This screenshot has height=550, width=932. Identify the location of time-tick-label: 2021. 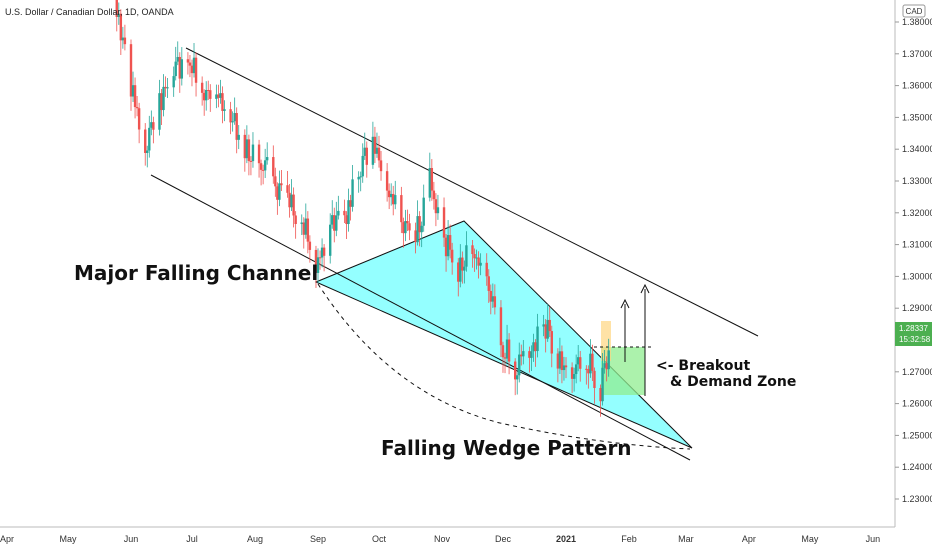
(566, 539).